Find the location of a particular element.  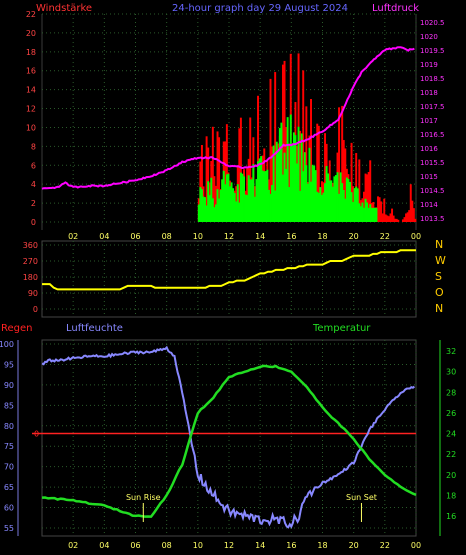

direction-grid is located at coordinates (229, 279).